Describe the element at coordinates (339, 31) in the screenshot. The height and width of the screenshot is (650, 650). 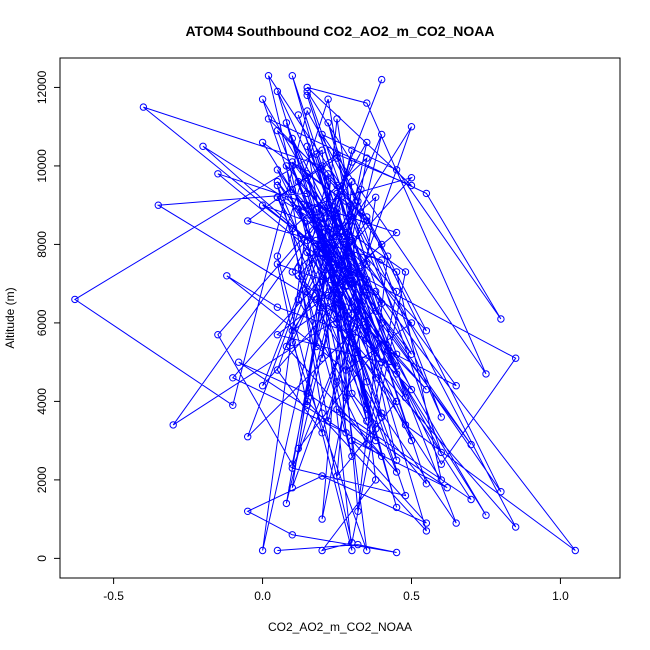
I see `chart-title: ATOM4 Southbound CO2_AO2_m_CO2_NOAA` at that location.